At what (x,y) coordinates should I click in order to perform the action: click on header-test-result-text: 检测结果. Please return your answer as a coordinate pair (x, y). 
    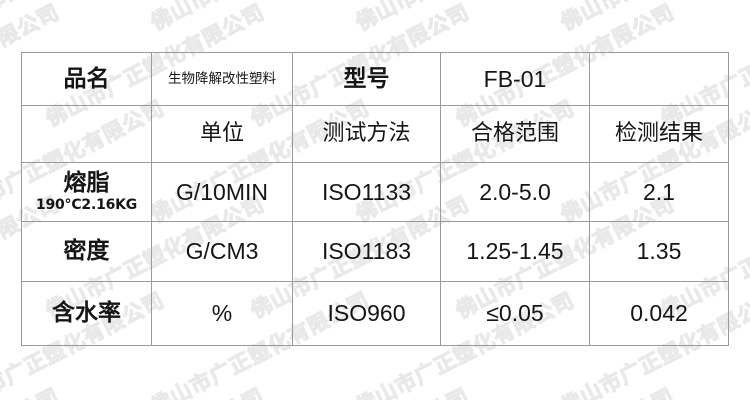
    Looking at the image, I should click on (658, 133).